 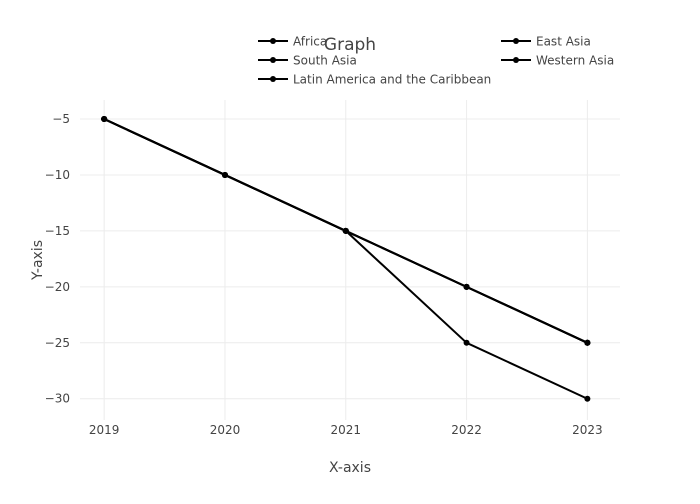 What do you see at coordinates (350, 45) in the screenshot?
I see `chart-title: Graph` at bounding box center [350, 45].